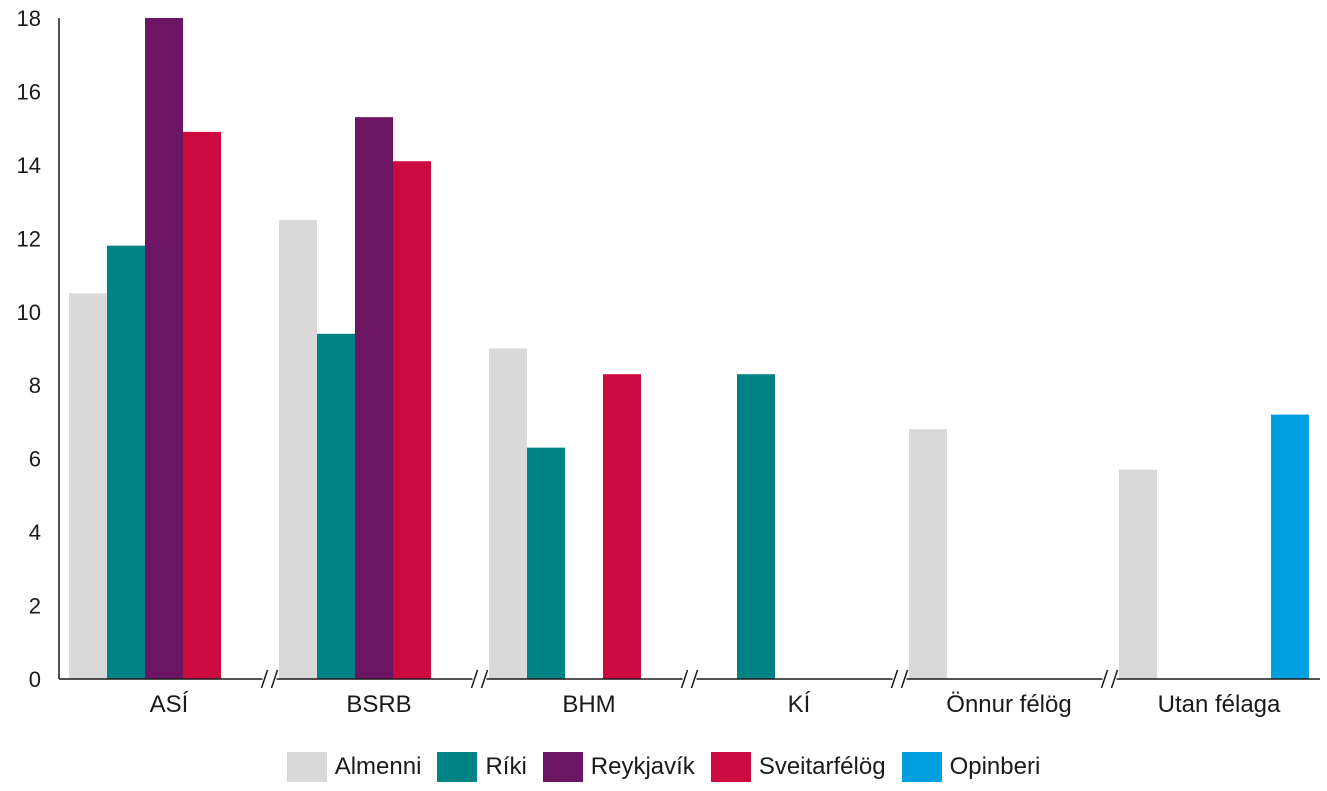  Describe the element at coordinates (546, 563) in the screenshot. I see `bar-ríki-2` at that location.